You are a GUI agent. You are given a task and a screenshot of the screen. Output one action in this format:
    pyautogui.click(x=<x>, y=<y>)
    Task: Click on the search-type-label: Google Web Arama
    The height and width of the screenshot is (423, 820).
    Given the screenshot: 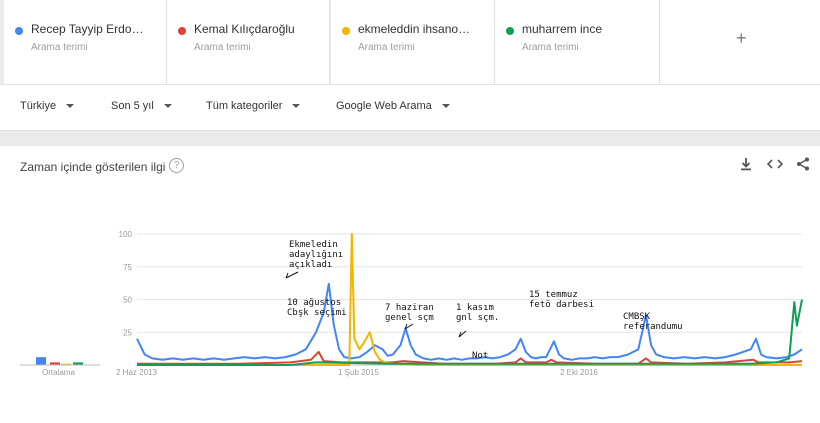 What is the action you would take?
    pyautogui.click(x=384, y=106)
    